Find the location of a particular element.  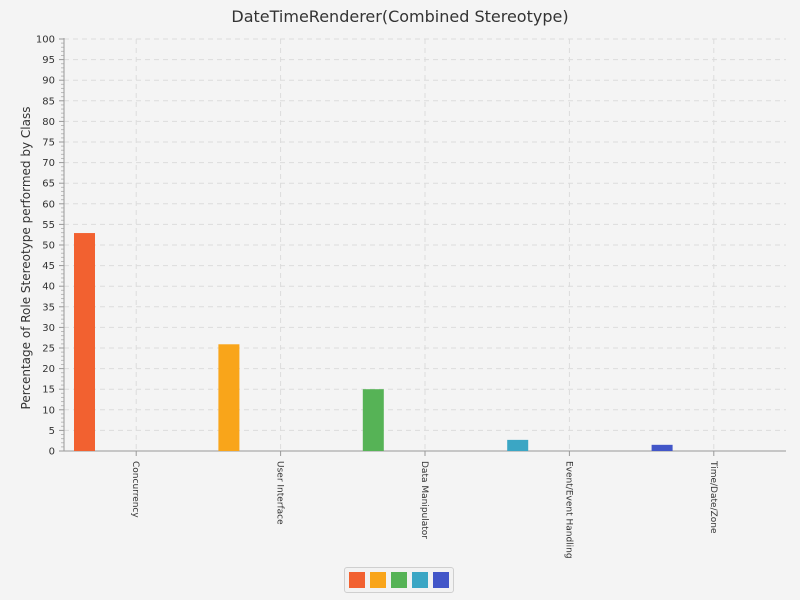

y-tick-label: 0 is located at coordinates (52, 452).